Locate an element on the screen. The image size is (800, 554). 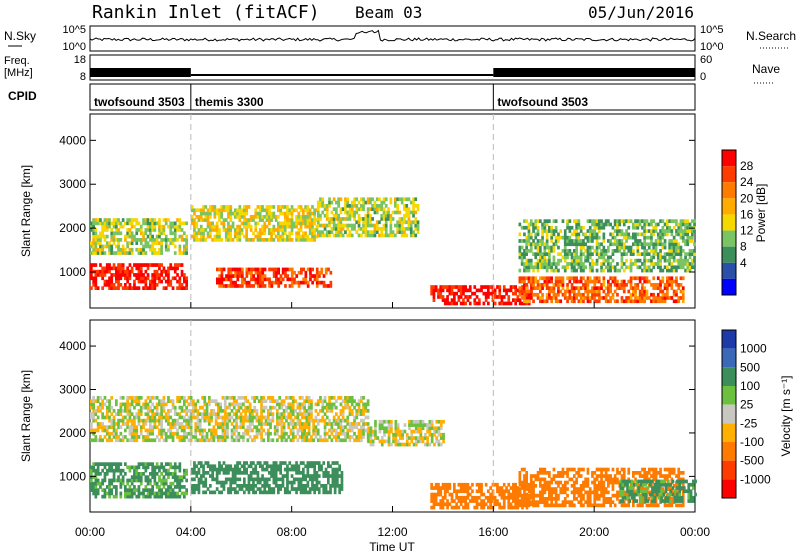
power-cell-6-1905 is located at coordinates (617, 294).